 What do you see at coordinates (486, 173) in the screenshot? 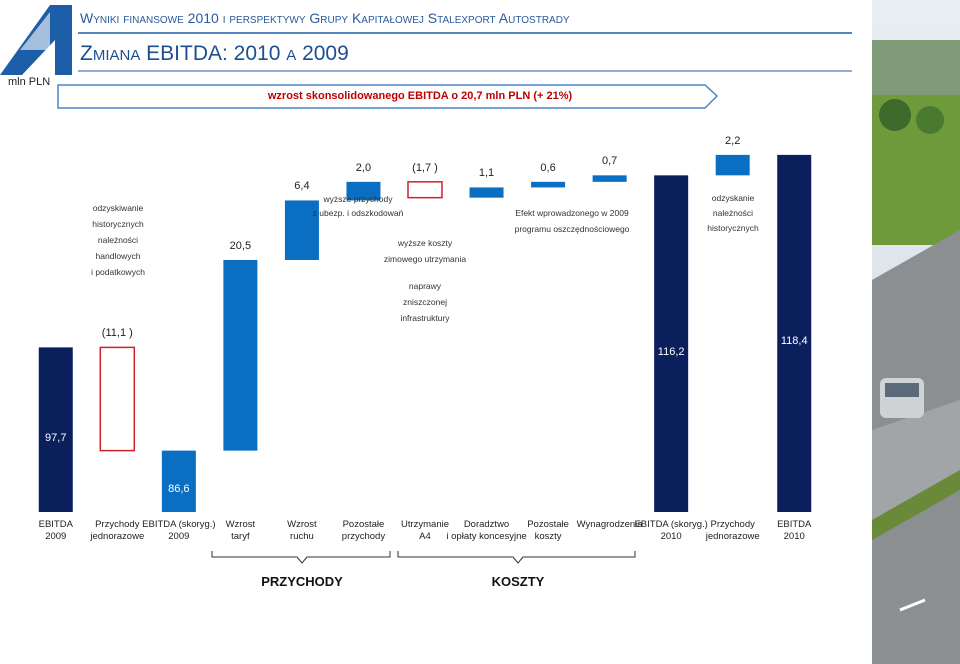
I see `value-label: 1,1` at bounding box center [486, 173].